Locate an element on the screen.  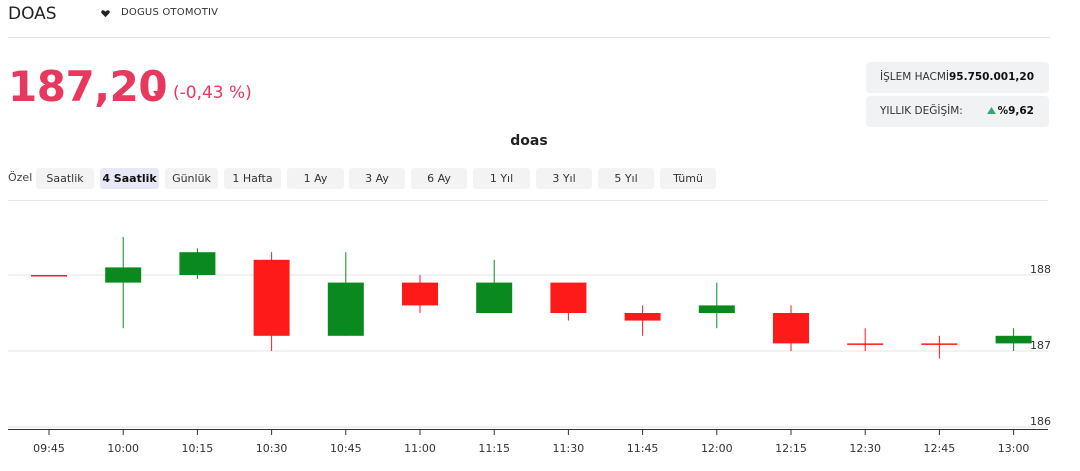
range-button-5-yıl: 5 Yıl is located at coordinates (626, 178).